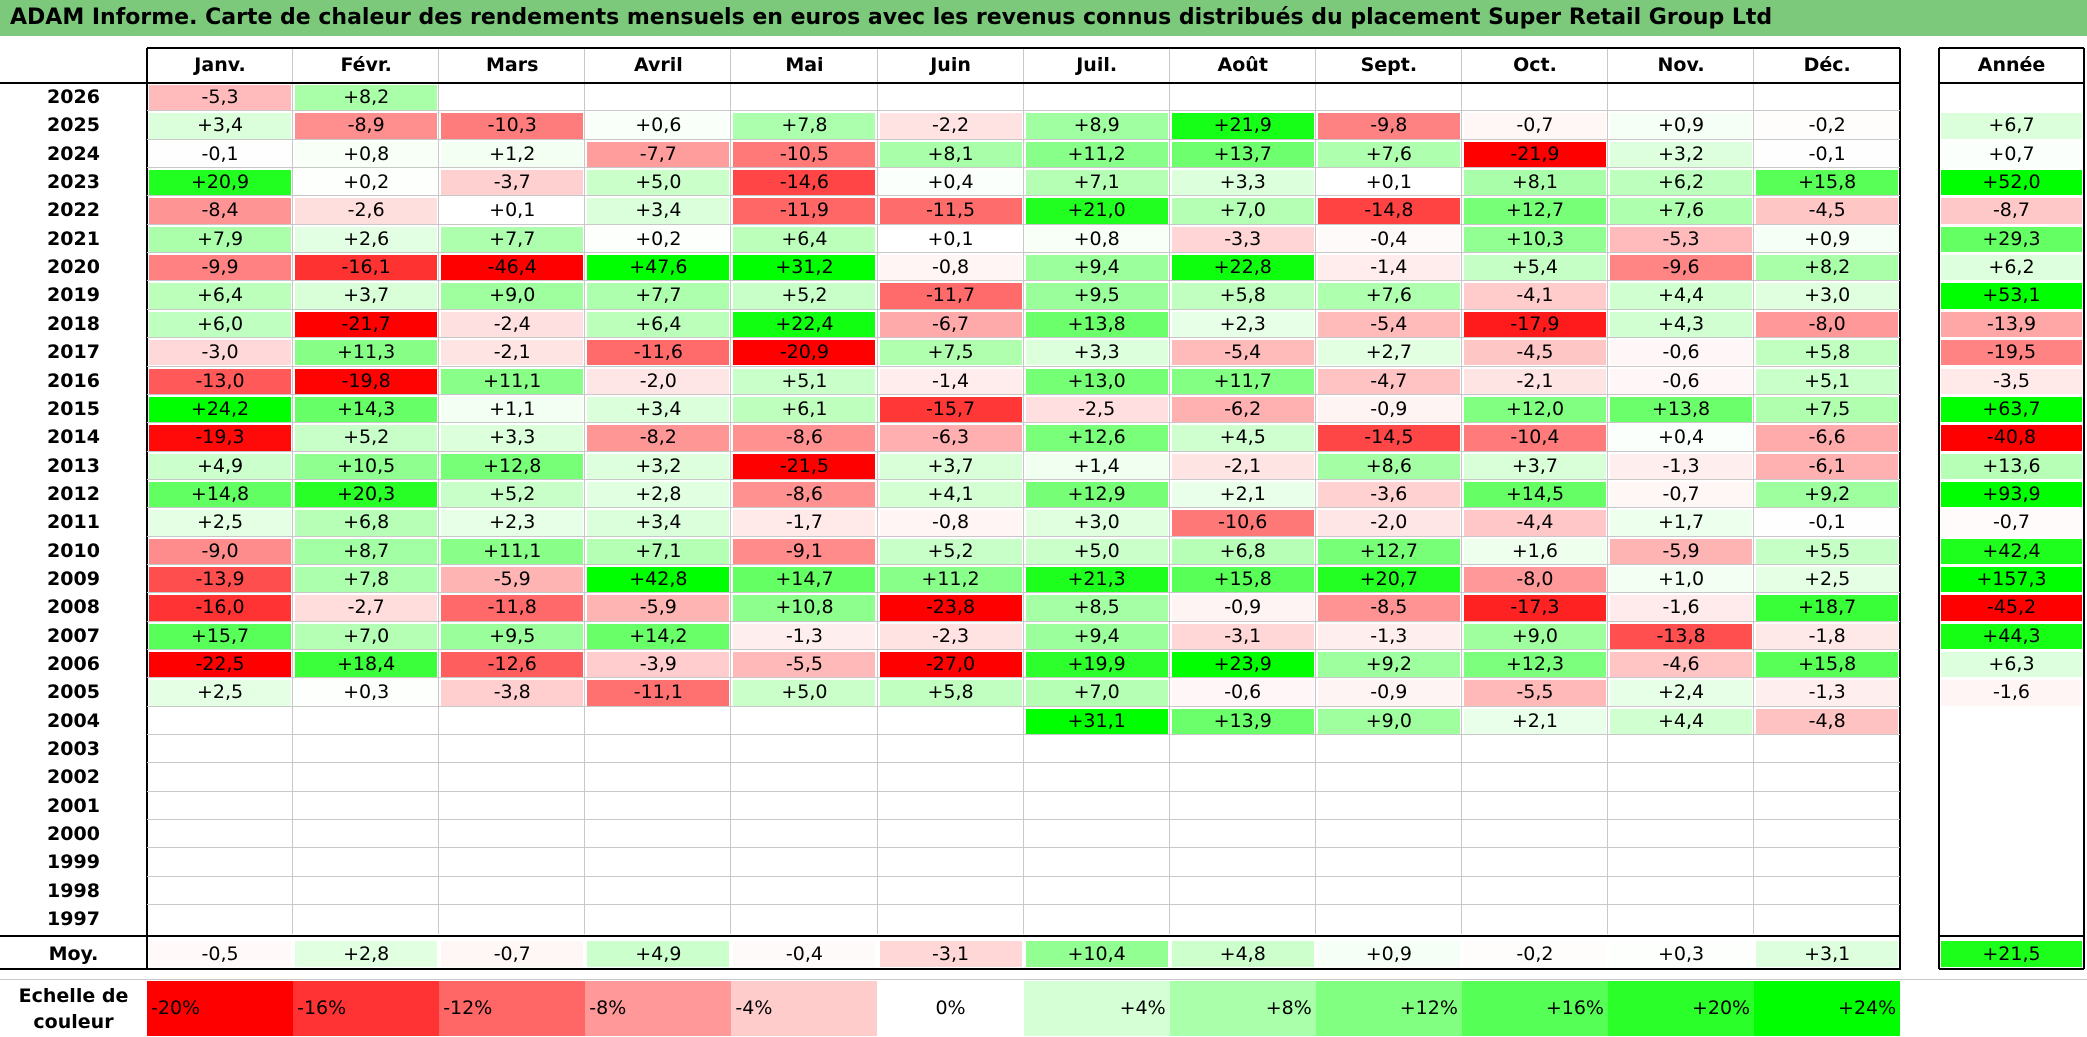 Image resolution: width=2087 pixels, height=1037 pixels. I want to click on heatmap-cell: +31,1, so click(1096, 721).